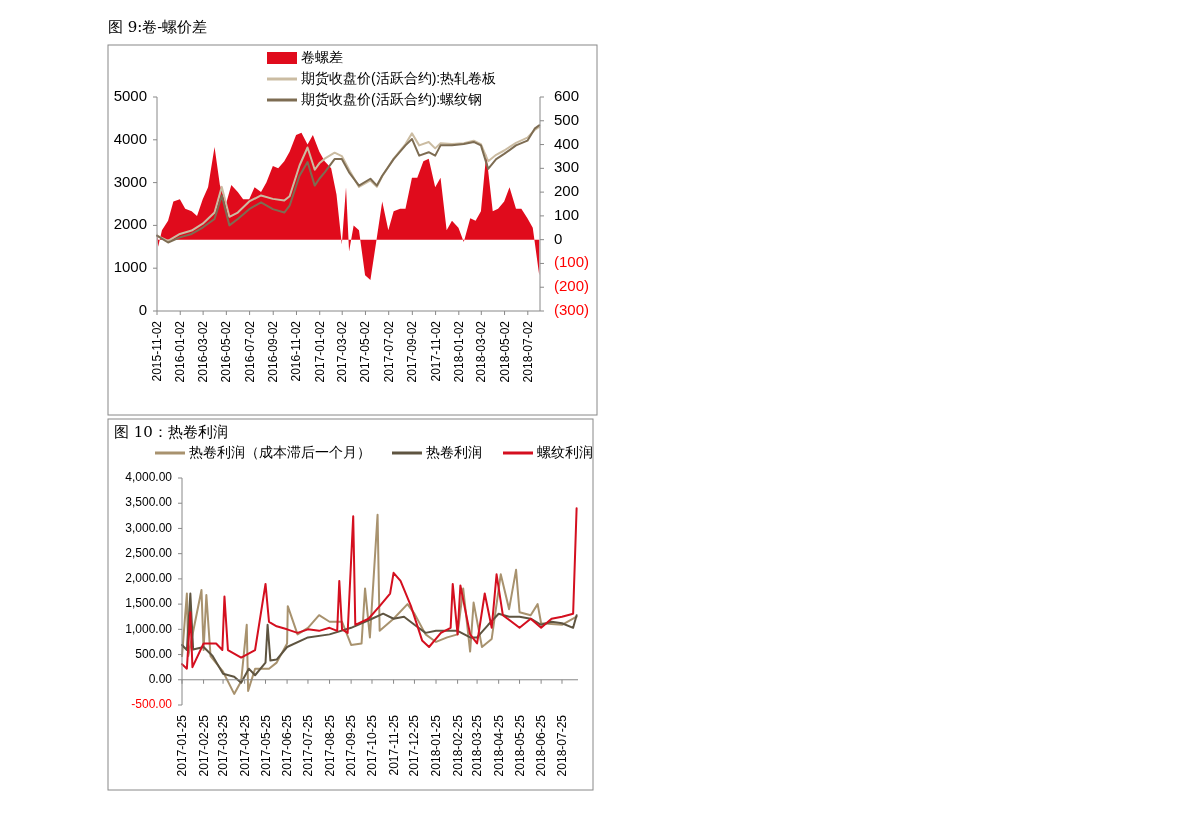 This screenshot has height=836, width=1191. What do you see at coordinates (149, 628) in the screenshot?
I see `y-tick-label: 1,000.00` at bounding box center [149, 628].